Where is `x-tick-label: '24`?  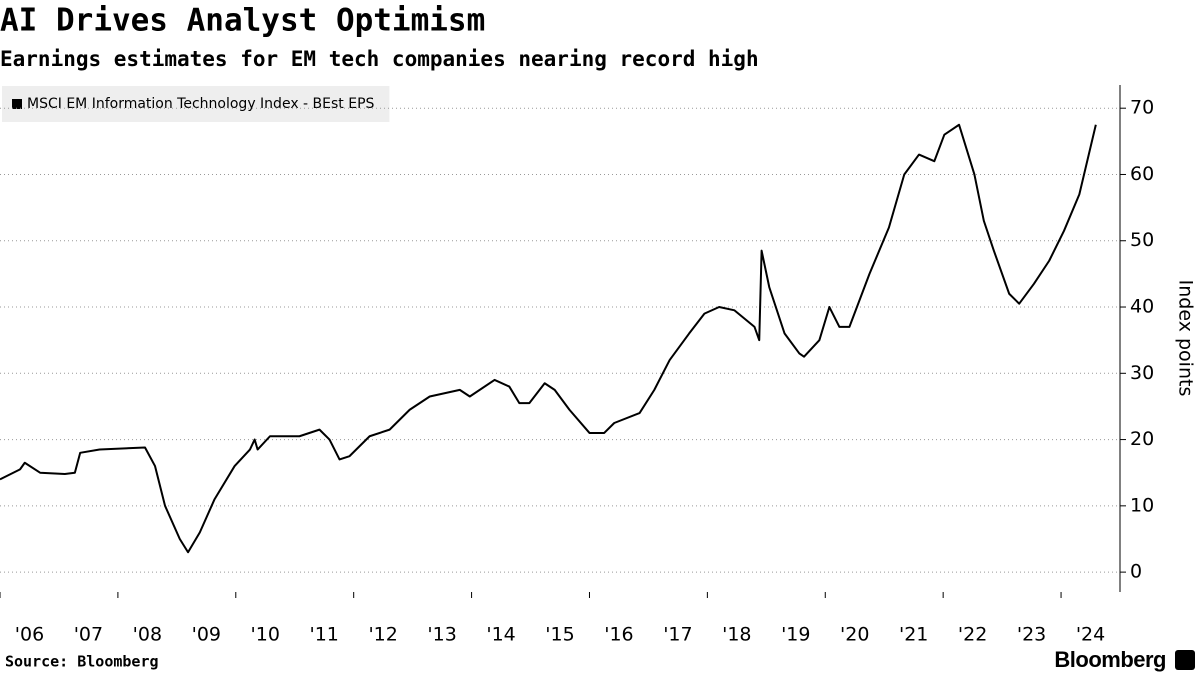
x-tick-label: '24 is located at coordinates (1090, 635).